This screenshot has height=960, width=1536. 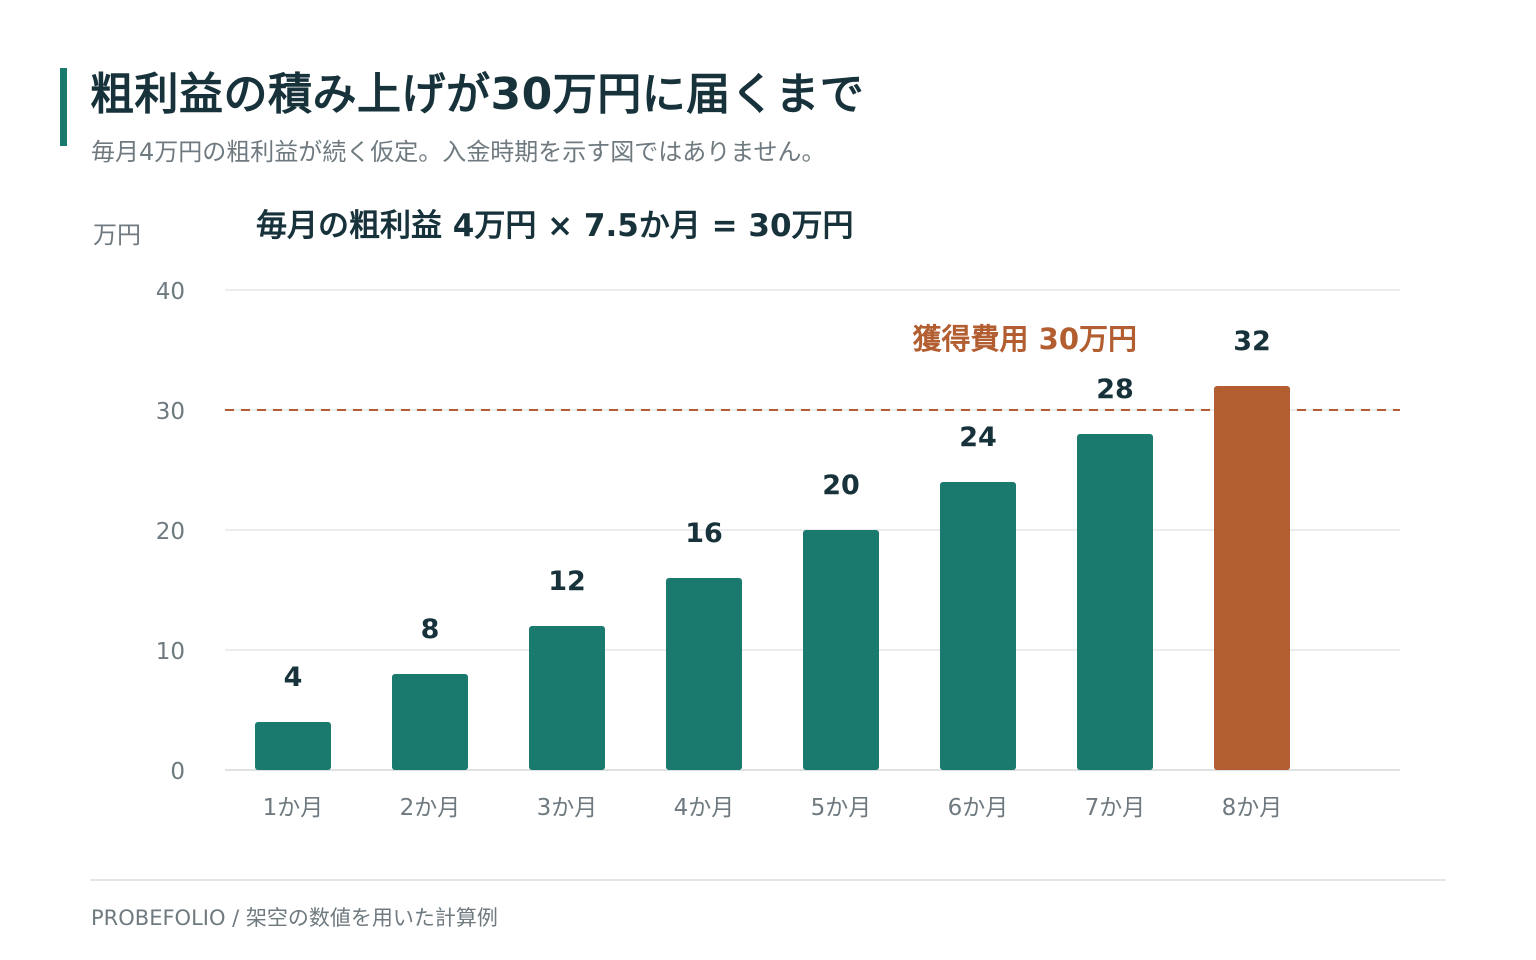 I want to click on x-tick-label: 7か月, so click(x=1115, y=808).